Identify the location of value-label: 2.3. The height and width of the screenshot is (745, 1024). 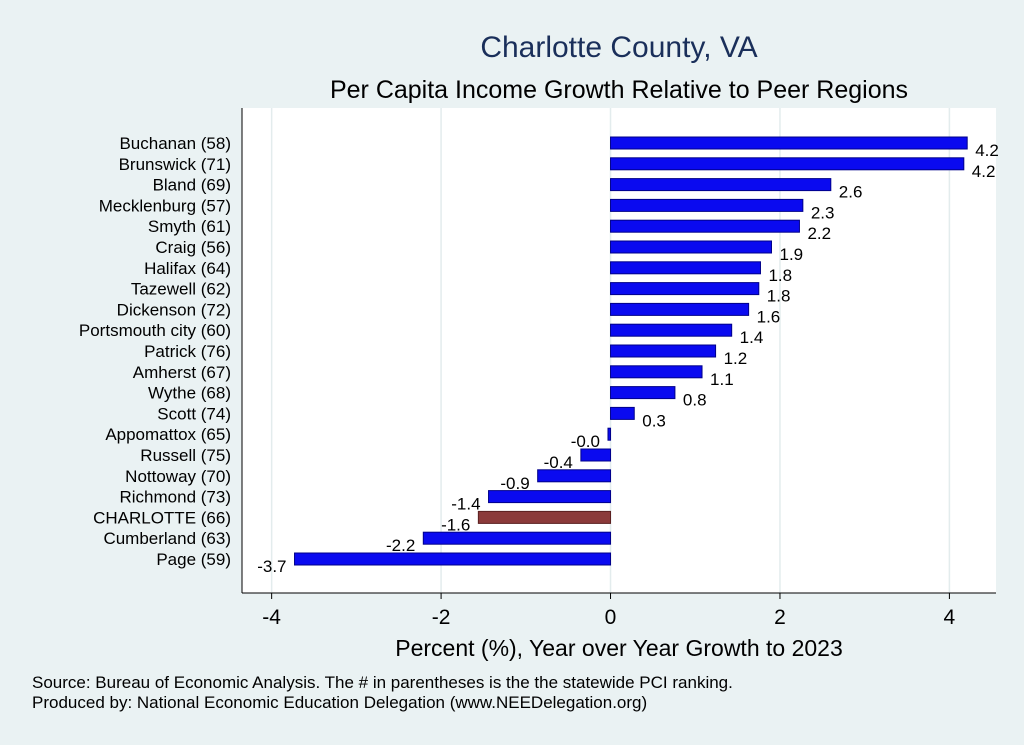
(823, 212).